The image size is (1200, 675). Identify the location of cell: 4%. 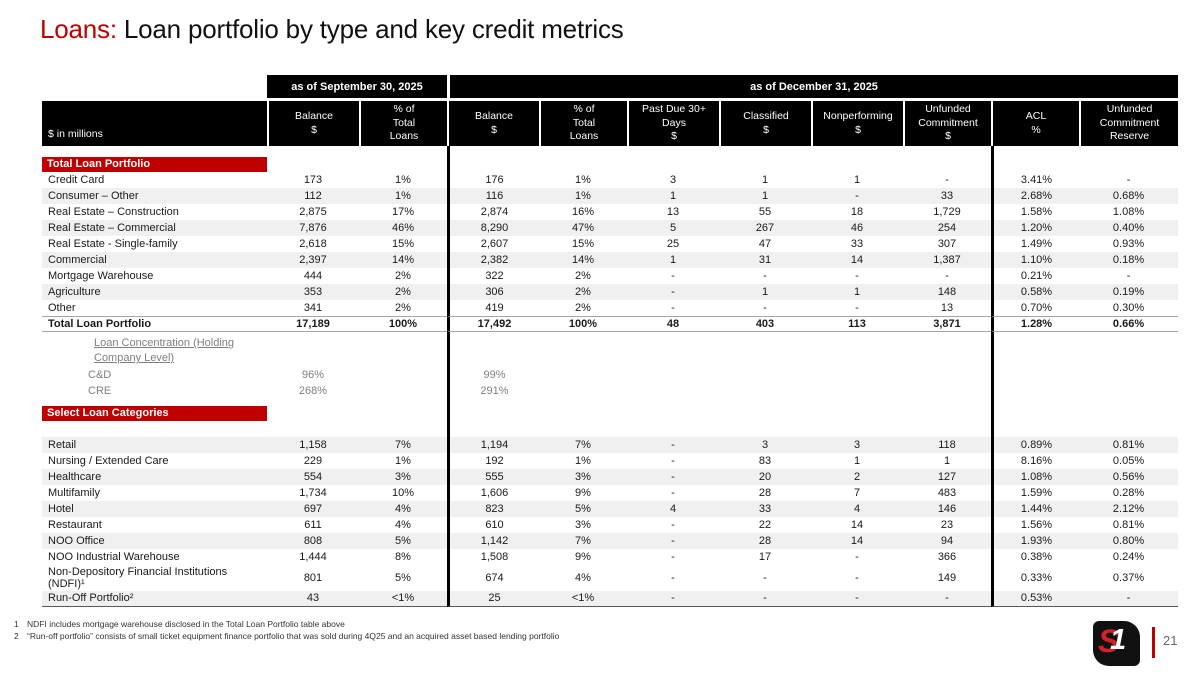
(403, 524).